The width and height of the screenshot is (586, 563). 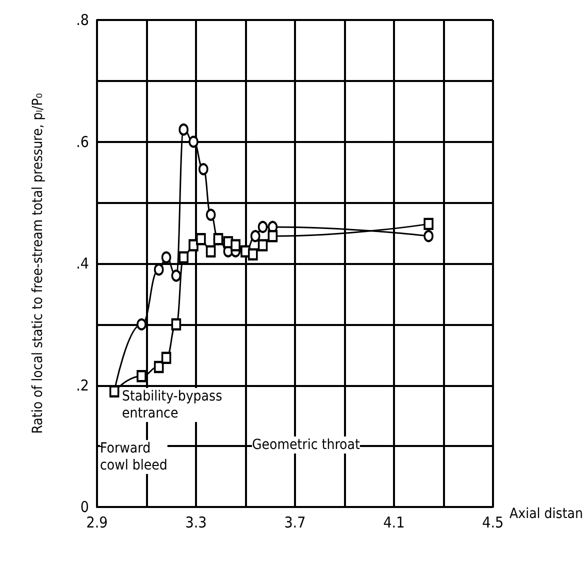 I want to click on y-tick-label: .4, so click(x=82, y=263).